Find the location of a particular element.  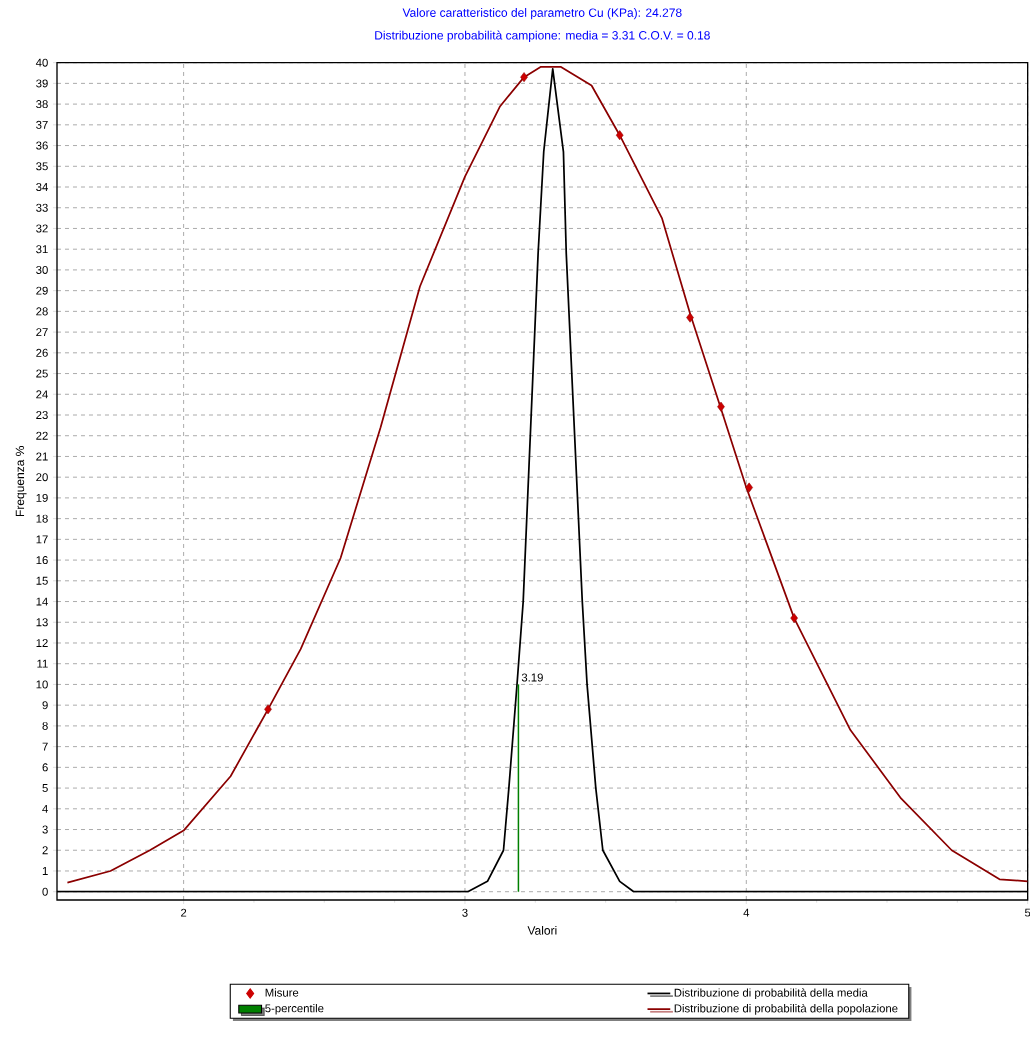

y-tick-label: 32 is located at coordinates (42, 228).